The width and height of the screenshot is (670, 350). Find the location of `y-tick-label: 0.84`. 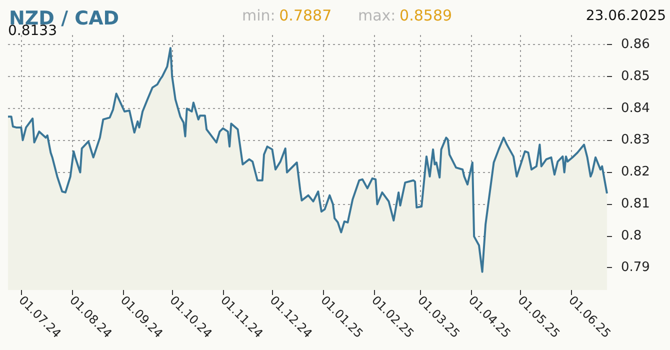

y-tick-label: 0.84 is located at coordinates (635, 108).